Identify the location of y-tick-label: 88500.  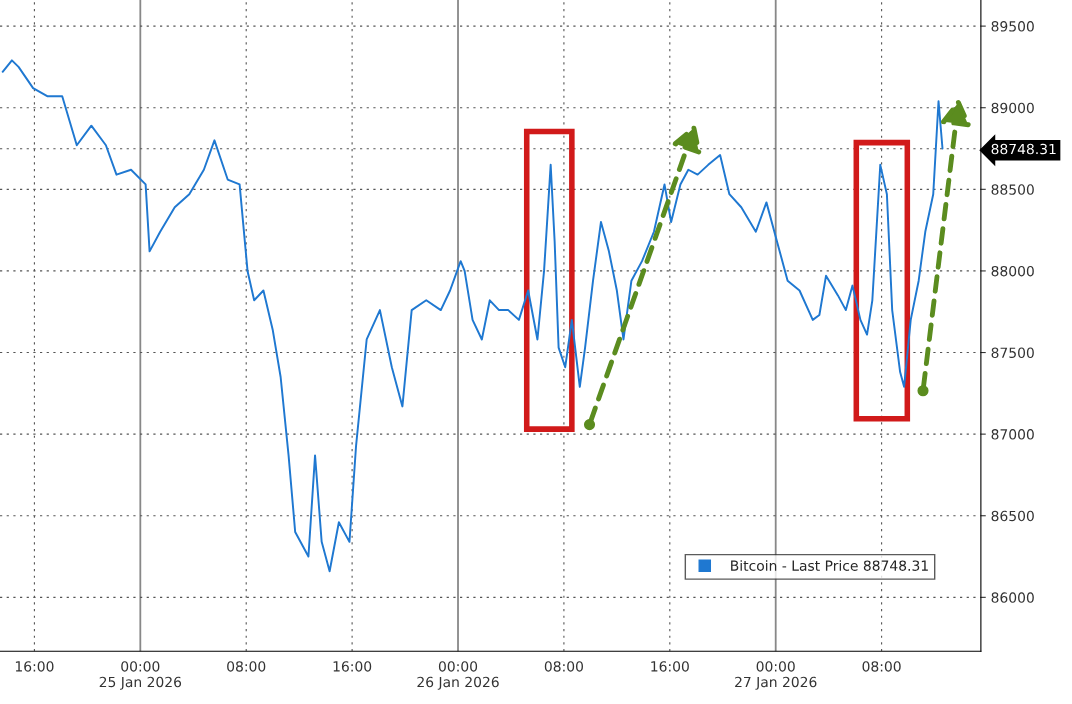
(1012, 189).